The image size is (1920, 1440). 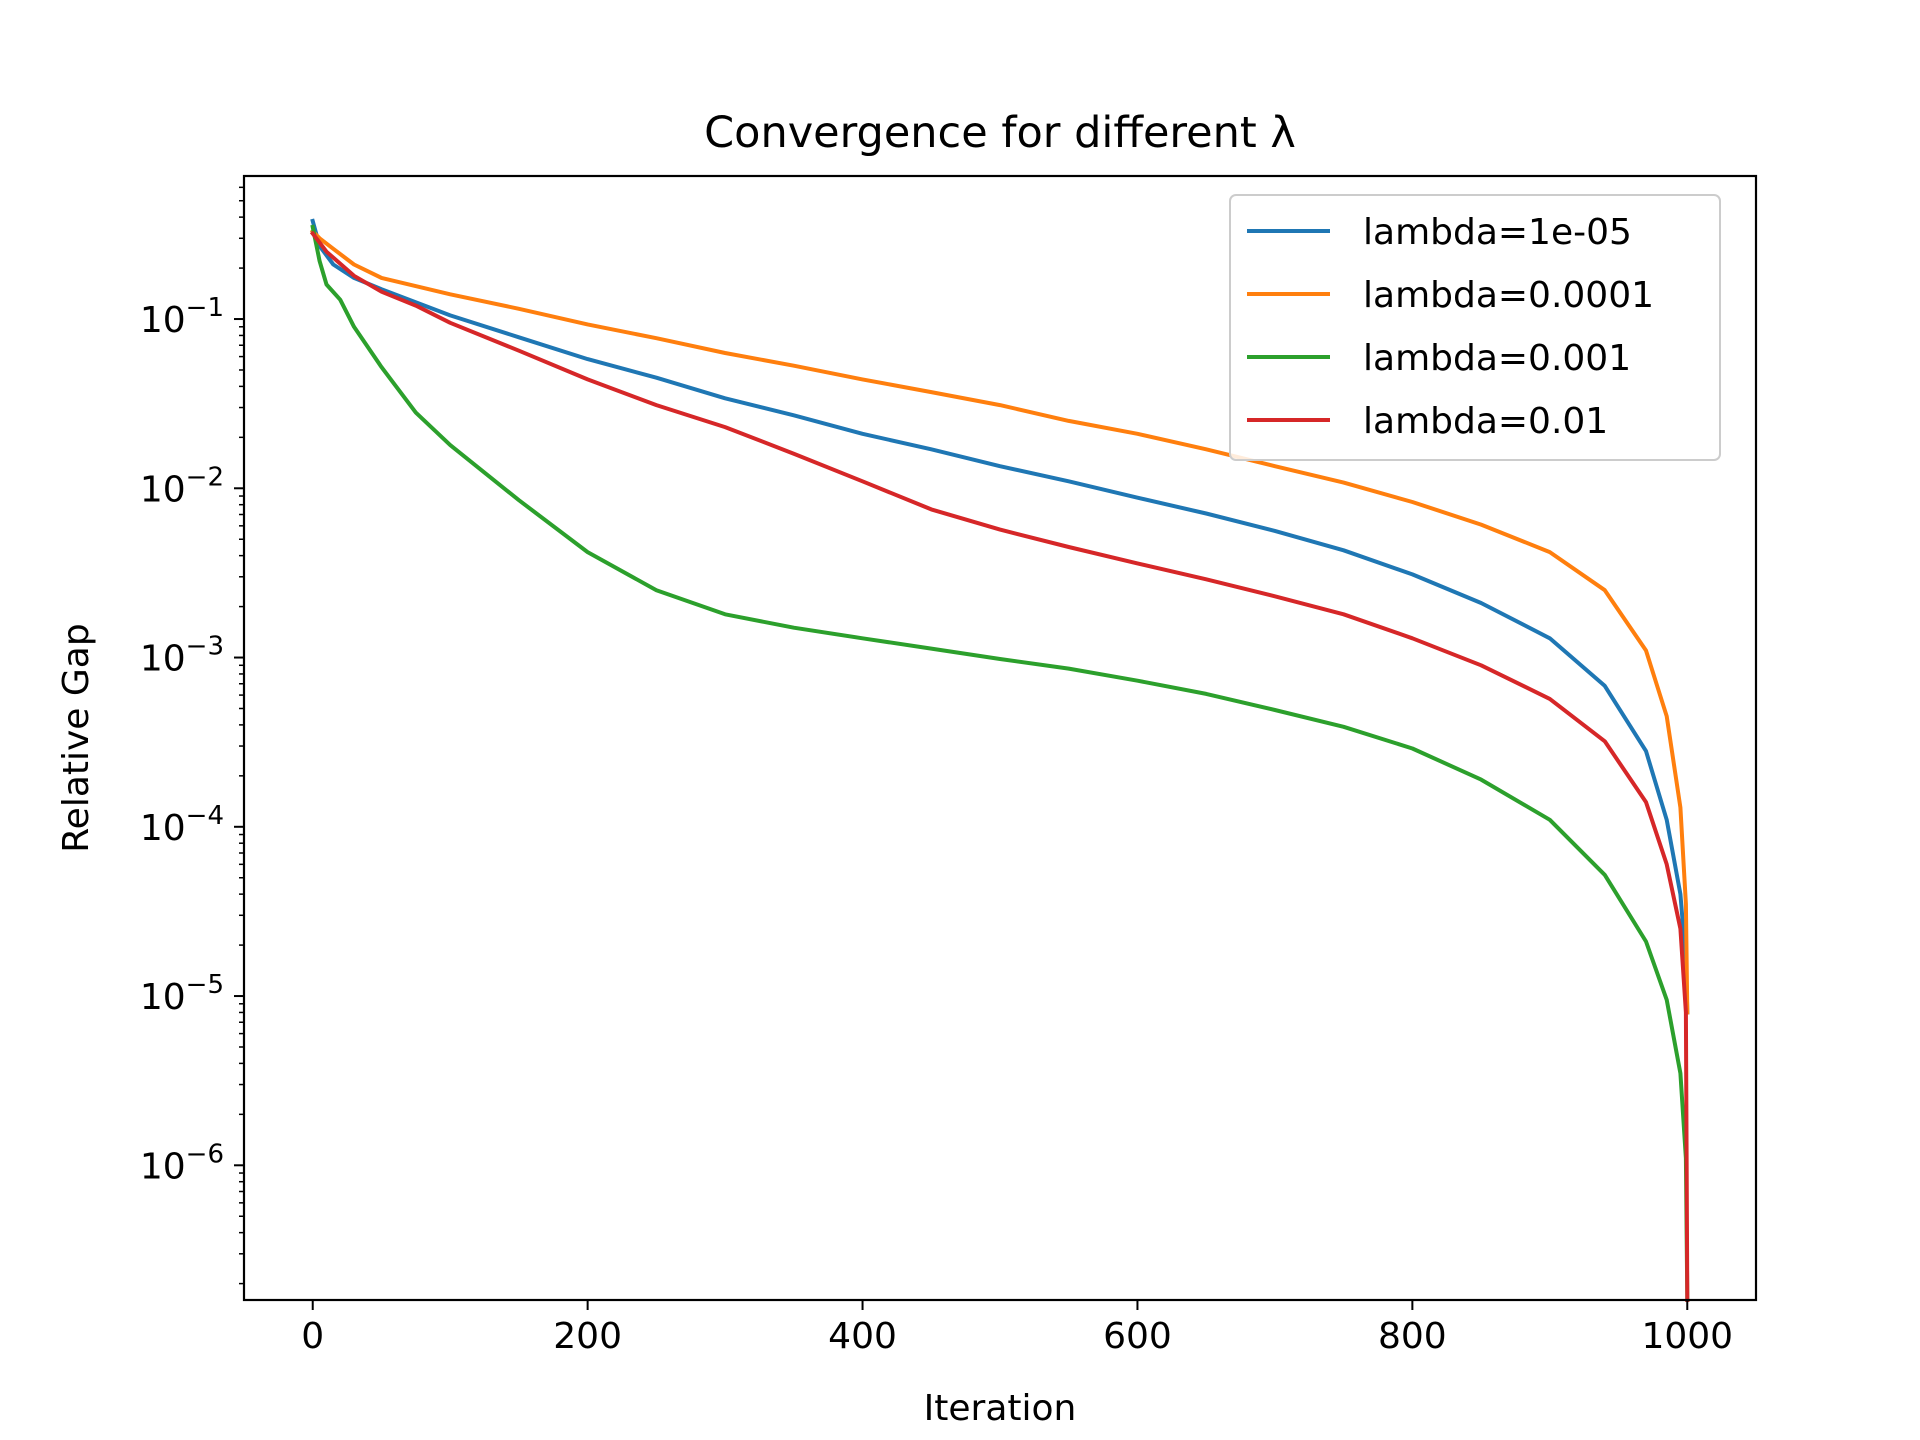 I want to click on x-tick-label: 0, so click(x=312, y=1336).